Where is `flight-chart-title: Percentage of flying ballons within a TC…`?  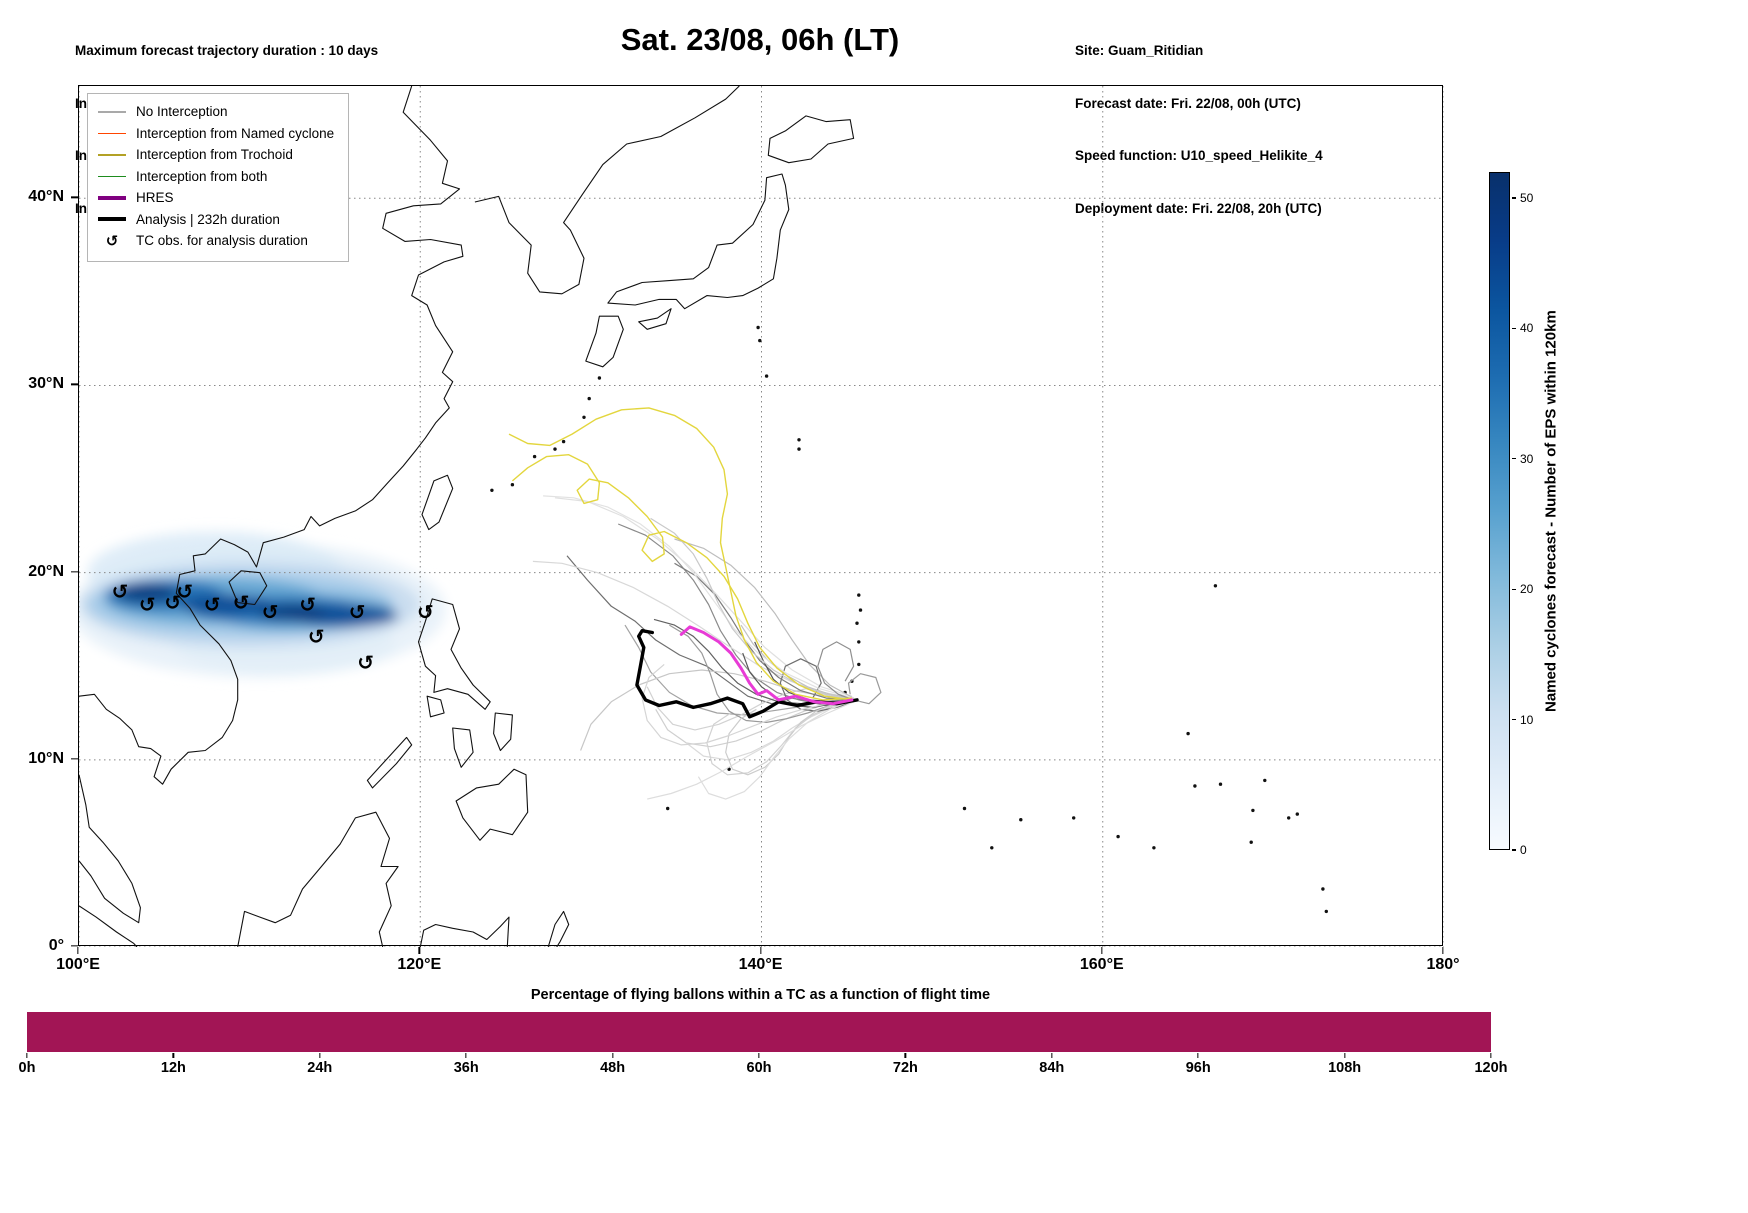
flight-chart-title: Percentage of flying ballons within a TC… is located at coordinates (760, 995).